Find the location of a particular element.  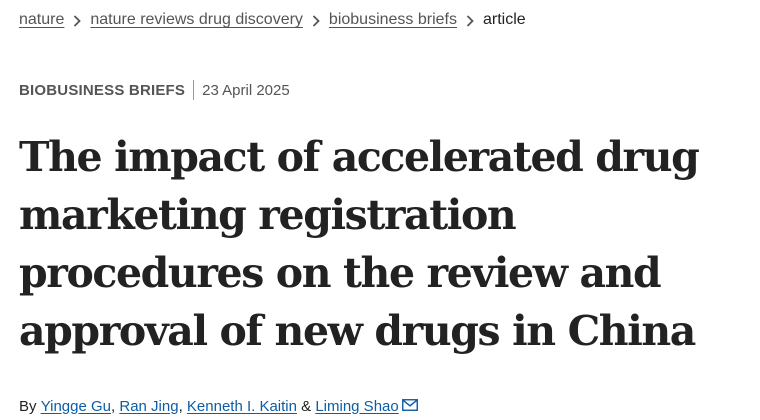

meta-divider is located at coordinates (194, 90).